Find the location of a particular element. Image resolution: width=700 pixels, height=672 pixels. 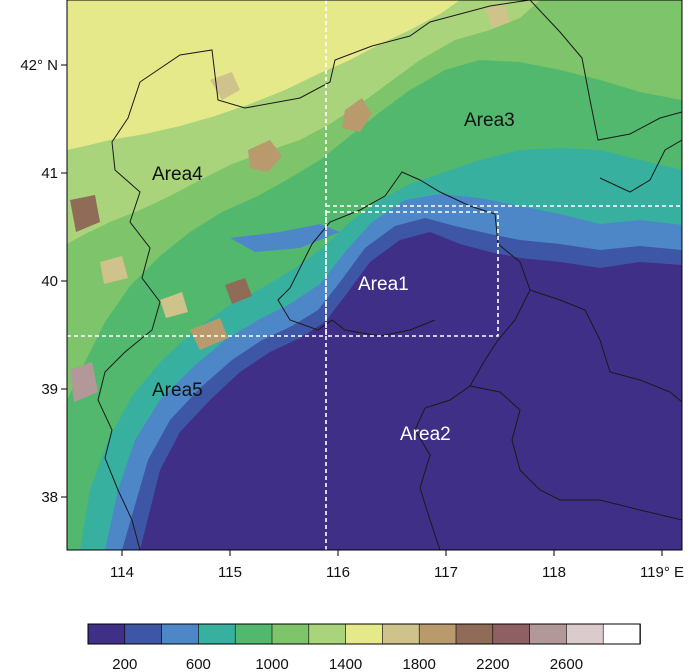

colorbar-label: 1400 is located at coordinates (345, 664).